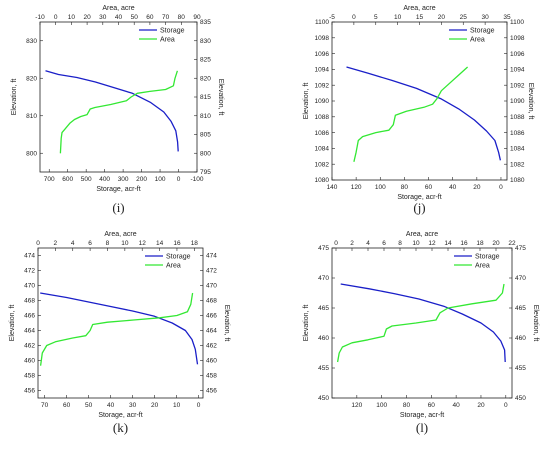 The height and width of the screenshot is (461, 550). What do you see at coordinates (89, 405) in the screenshot?
I see `bottom-tick-label: 50` at bounding box center [89, 405].